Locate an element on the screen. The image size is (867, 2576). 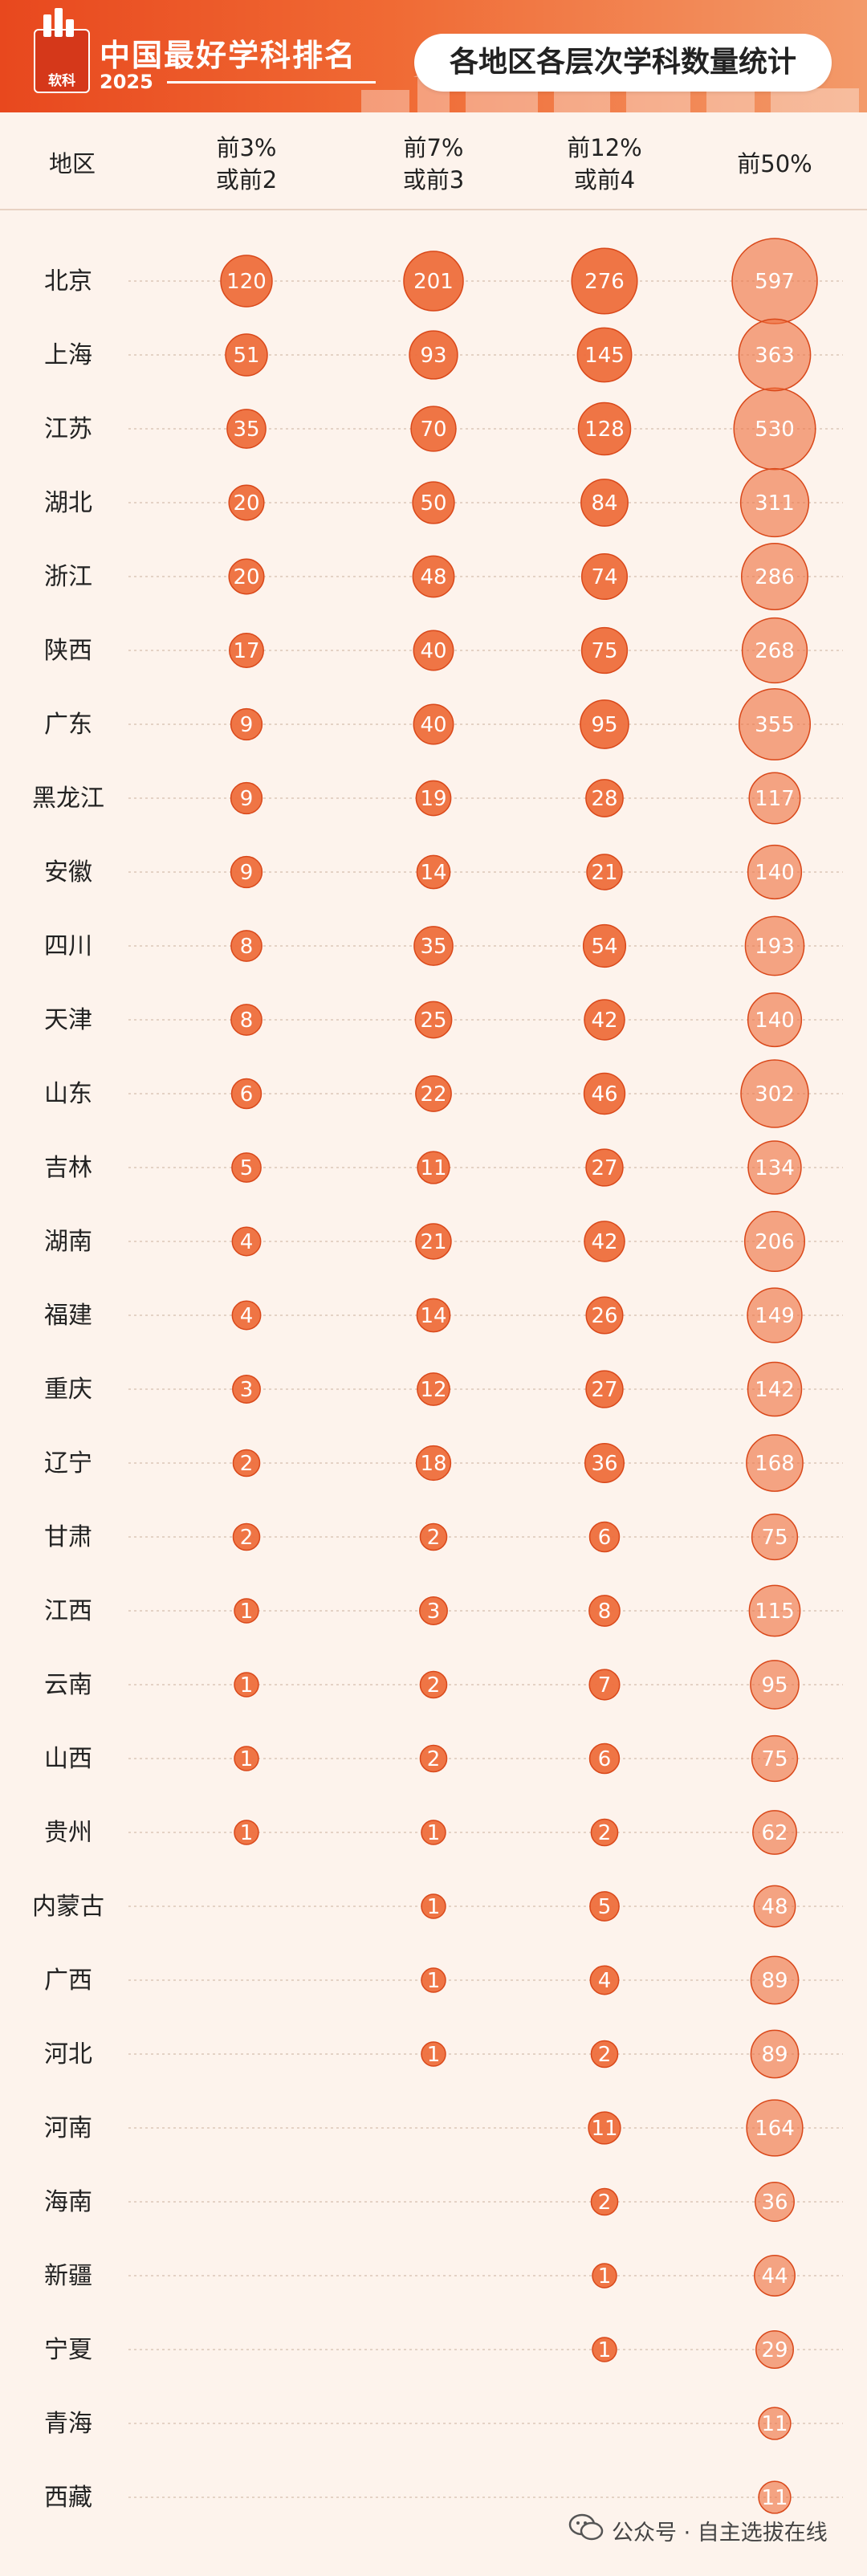
bubble-value-label: 8 is located at coordinates (247, 1021).